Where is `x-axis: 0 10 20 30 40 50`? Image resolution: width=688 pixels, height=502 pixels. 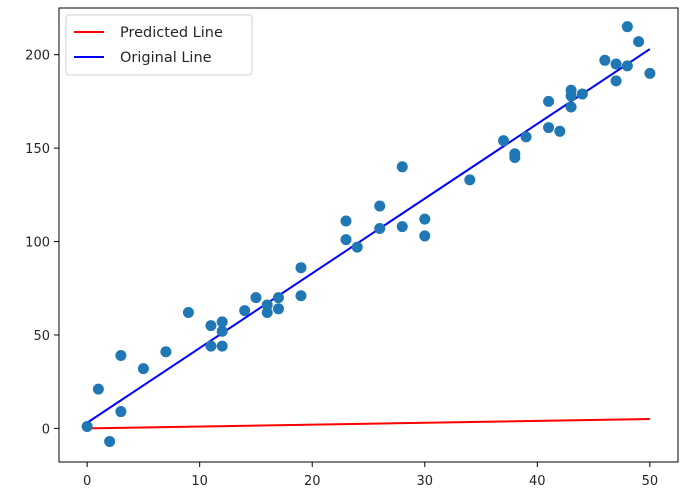
x-axis: 0 10 20 30 40 50 is located at coordinates (370, 475).